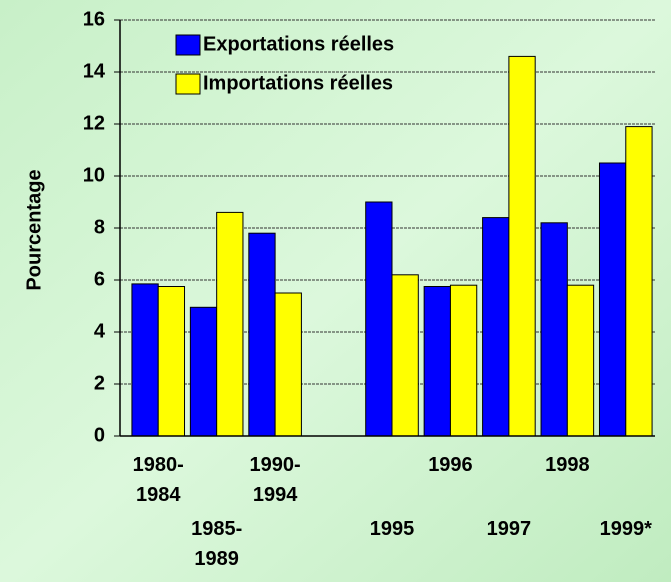  Describe the element at coordinates (99, 227) in the screenshot. I see `y-tick-label: 8` at that location.